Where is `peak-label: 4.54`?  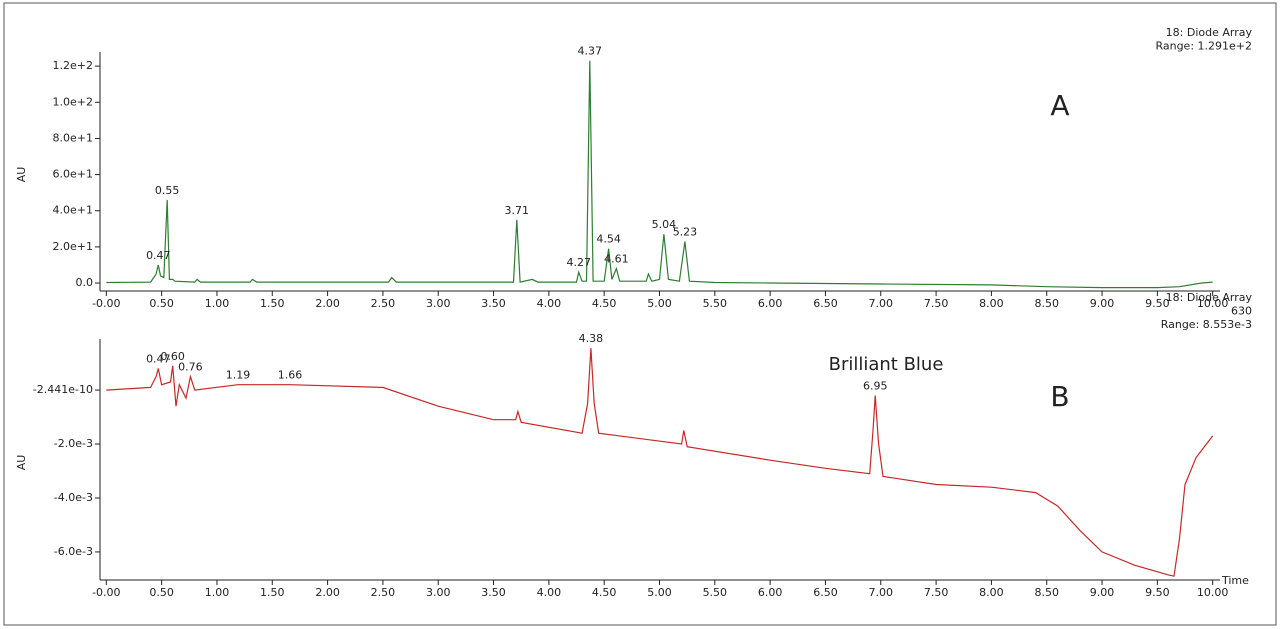 peak-label: 4.54 is located at coordinates (608, 239).